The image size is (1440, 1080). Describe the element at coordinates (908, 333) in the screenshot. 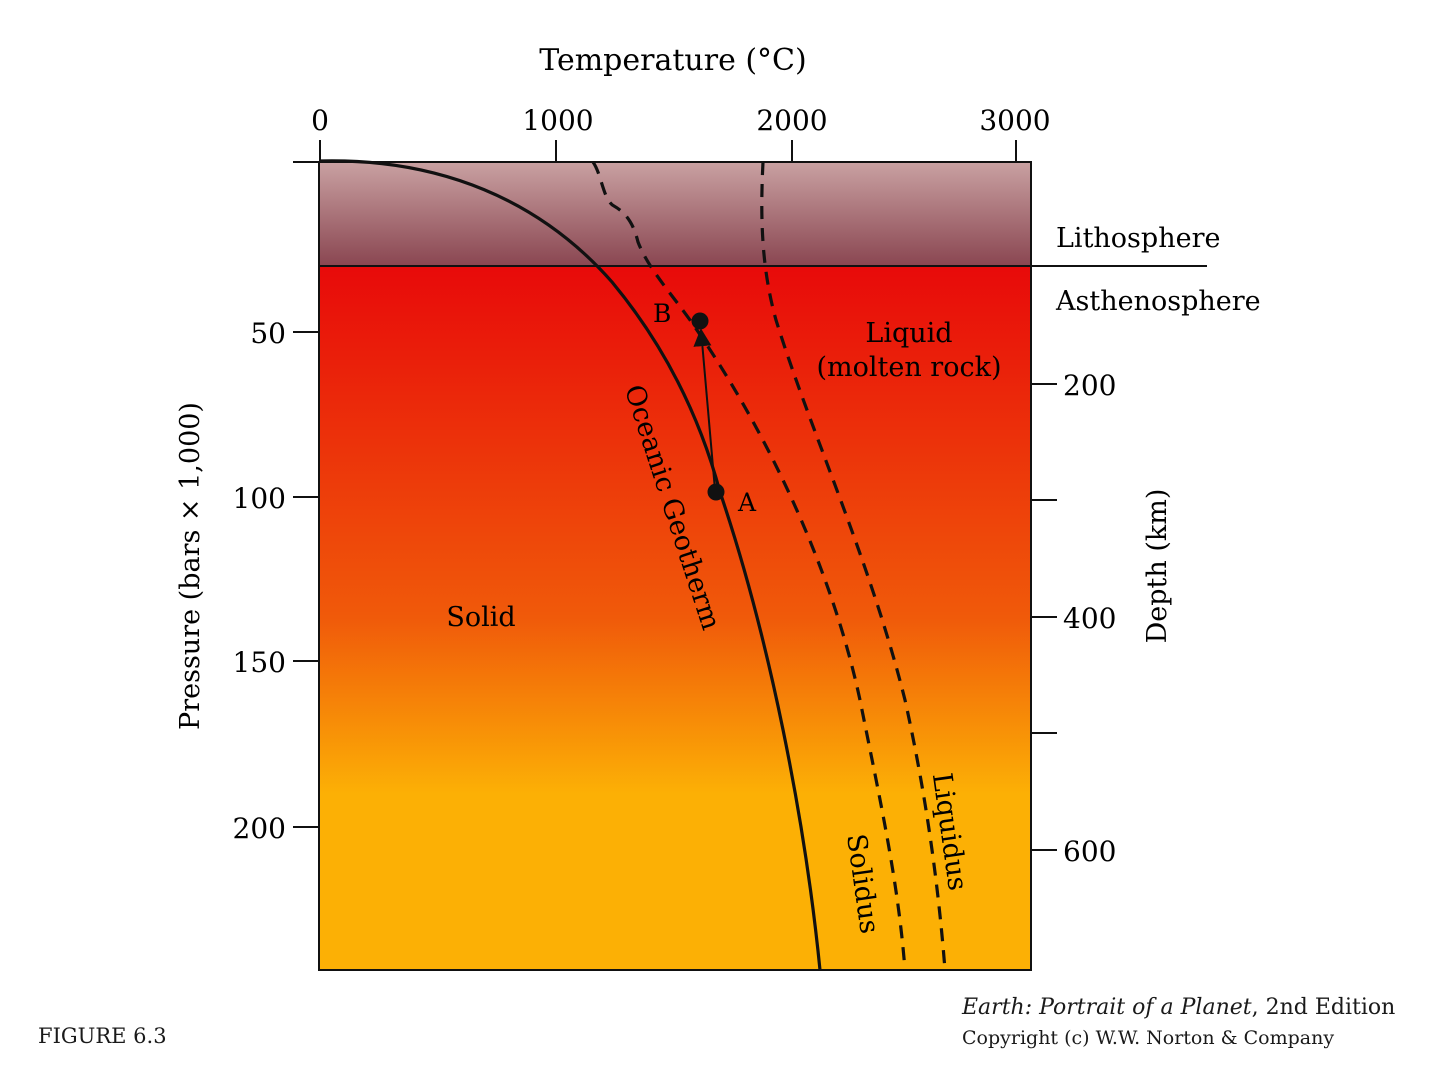

I see `liquid-region-label: Liquid` at that location.